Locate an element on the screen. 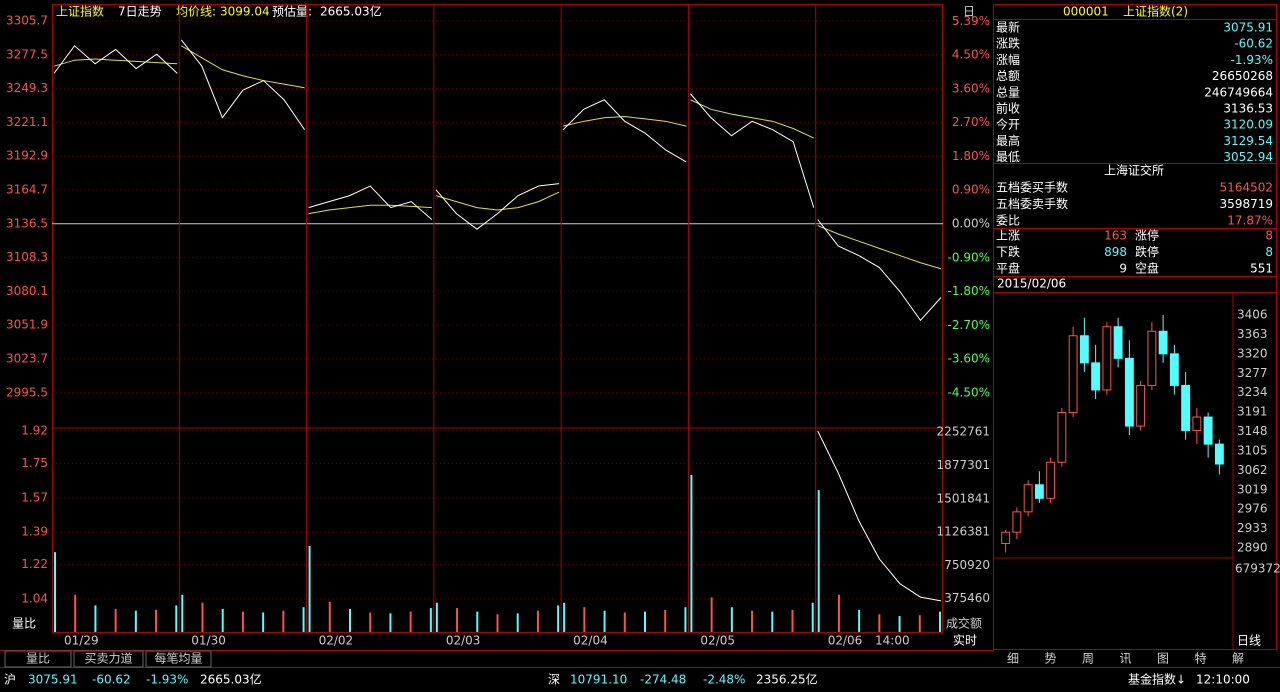 The width and height of the screenshot is (1280, 692). ratio-tick: 1.92 is located at coordinates (34, 431).